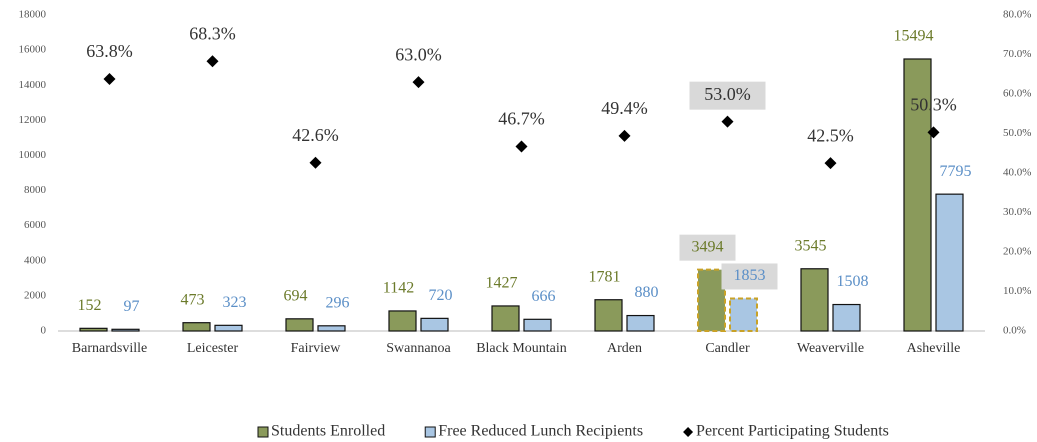  Describe the element at coordinates (44, 331) in the screenshot. I see `y-tick-label: 0` at that location.